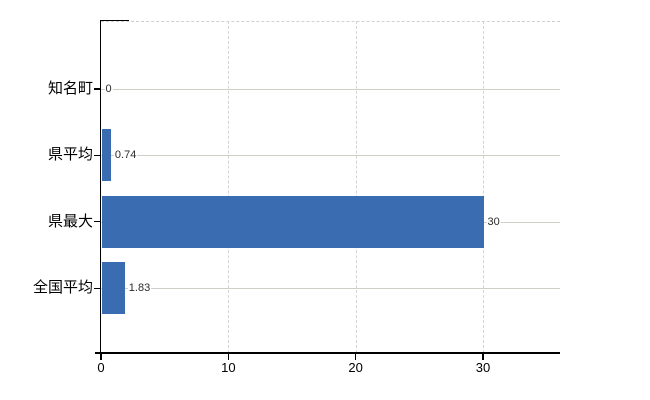 This screenshot has height=400, width=650. Describe the element at coordinates (70, 88) in the screenshot. I see `category-label: 知名町` at that location.